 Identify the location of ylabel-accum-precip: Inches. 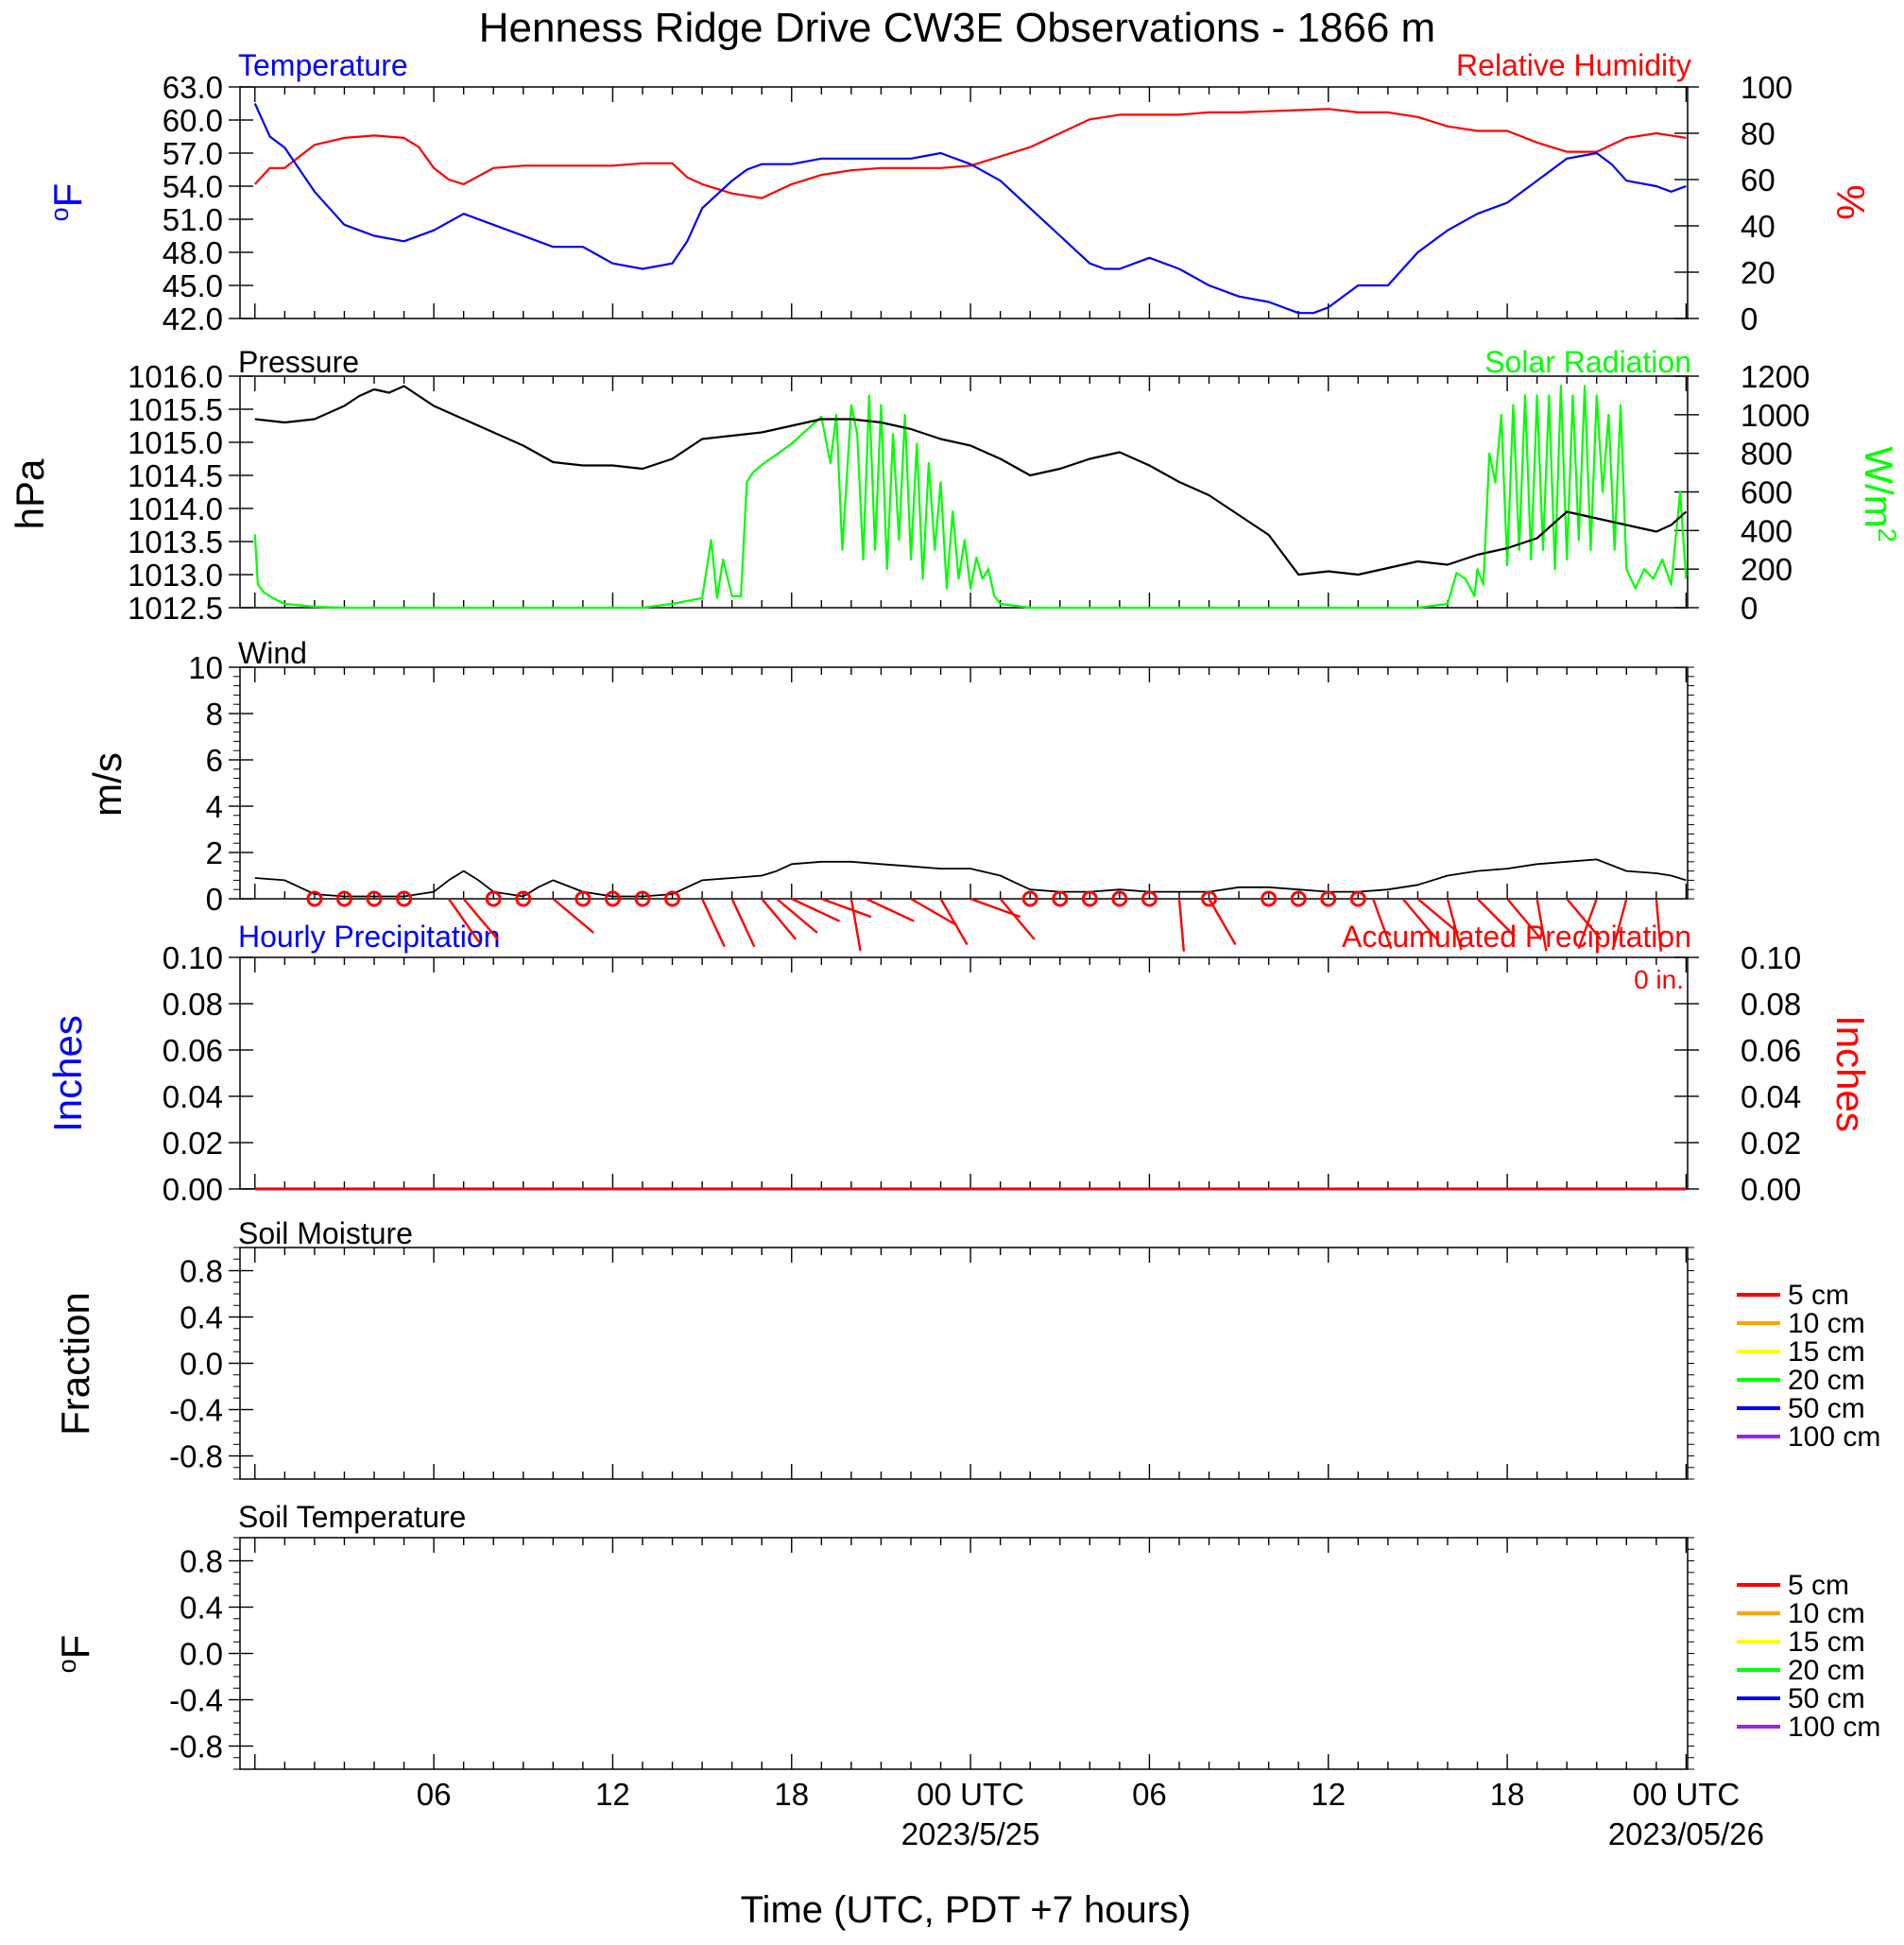
(1850, 1073).